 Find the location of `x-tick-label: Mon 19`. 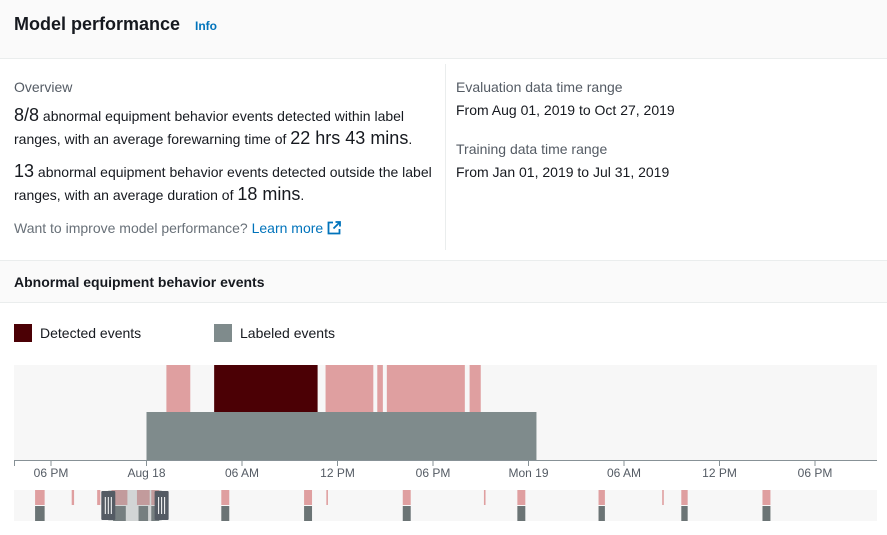

x-tick-label: Mon 19 is located at coordinates (528, 473).